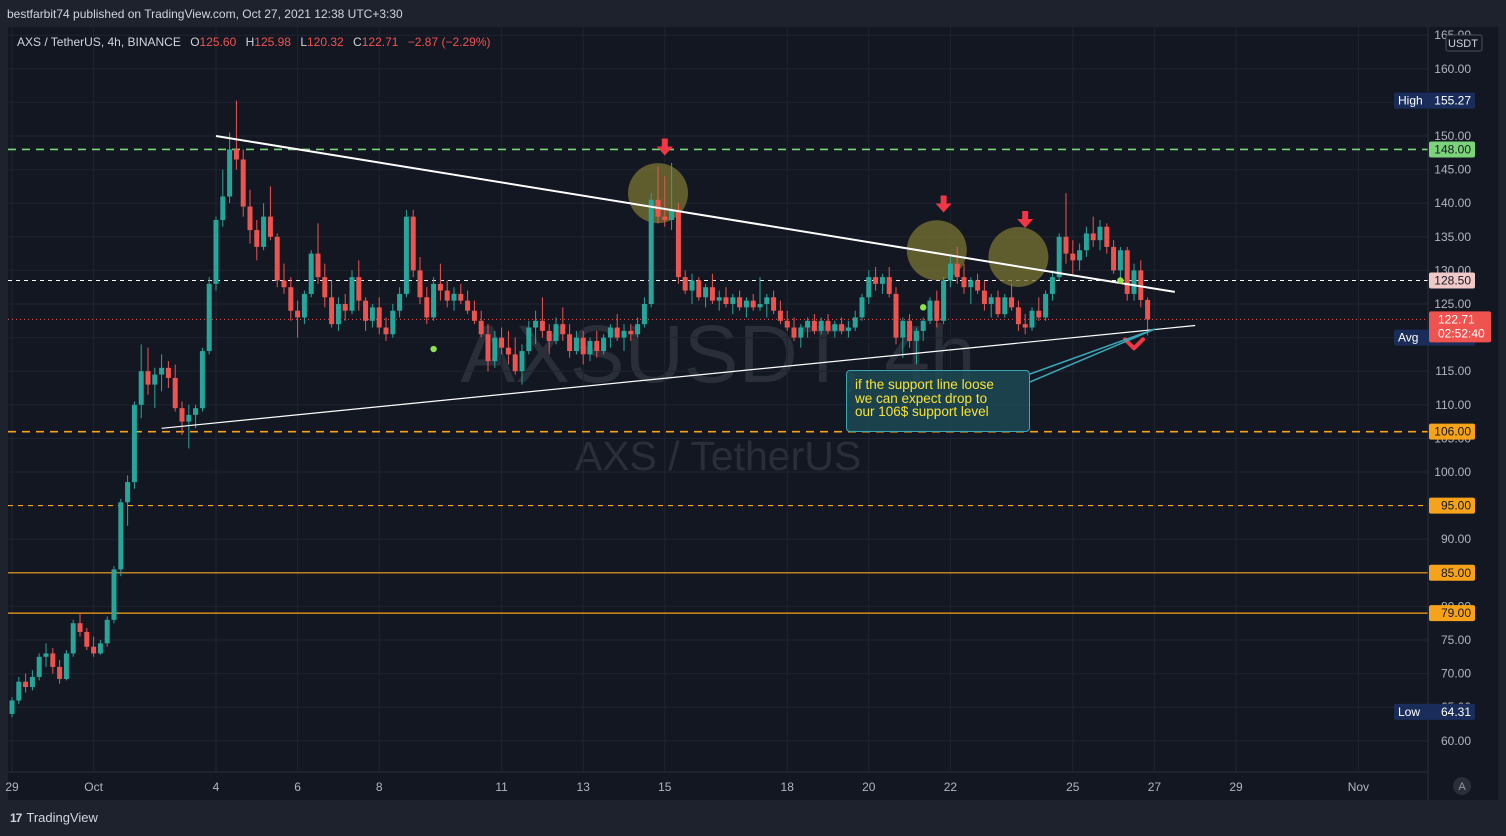 The height and width of the screenshot is (836, 1506). What do you see at coordinates (716, 782) in the screenshot?
I see `time-axis: 29 Oct 4 6 8 11 13 15 18 20 22 25 27 29 Nov` at bounding box center [716, 782].